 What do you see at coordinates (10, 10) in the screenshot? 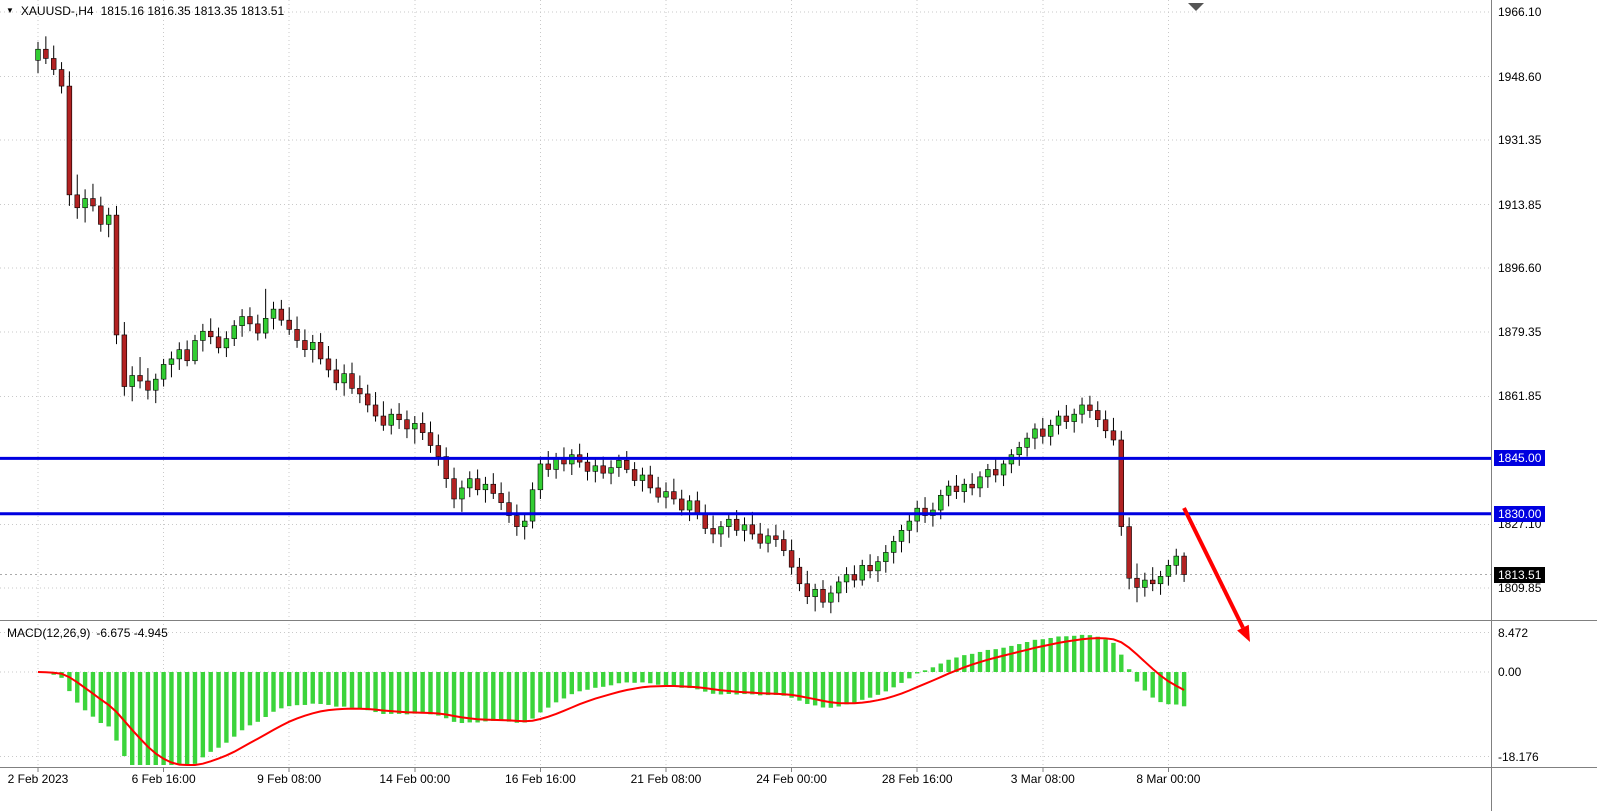
I see `collapse-arrow-icon: ▼` at bounding box center [10, 10].